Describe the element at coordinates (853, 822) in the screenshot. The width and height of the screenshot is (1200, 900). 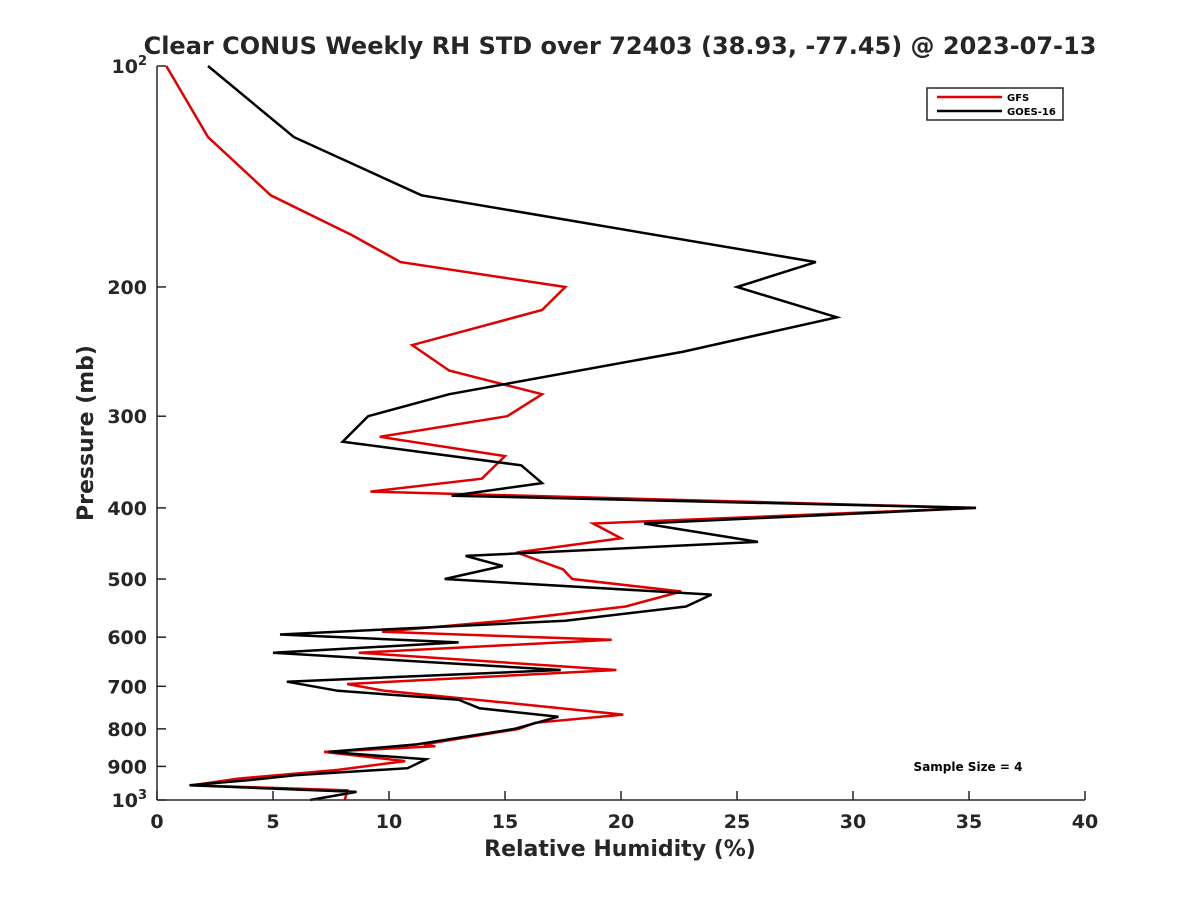
I see `x-tick-label: 30` at that location.